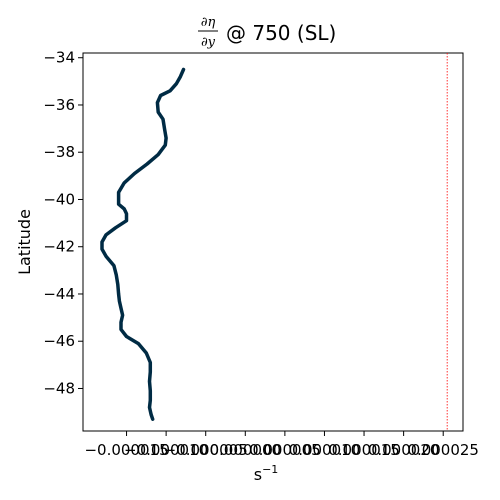 The image size is (500, 500). What do you see at coordinates (246, 450) in the screenshot?
I see `x-tick-label: 0.000000` at bounding box center [246, 450].